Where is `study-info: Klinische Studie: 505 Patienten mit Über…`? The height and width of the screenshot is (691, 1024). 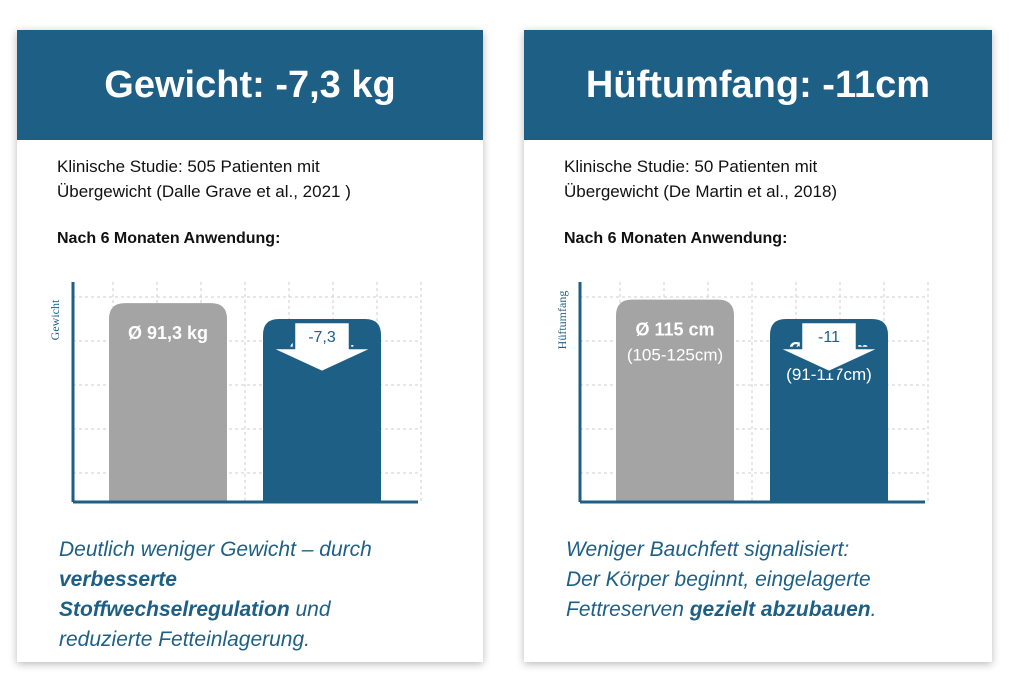
study-info: Klinische Studie: 505 Patienten mit Über… is located at coordinates (257, 179).